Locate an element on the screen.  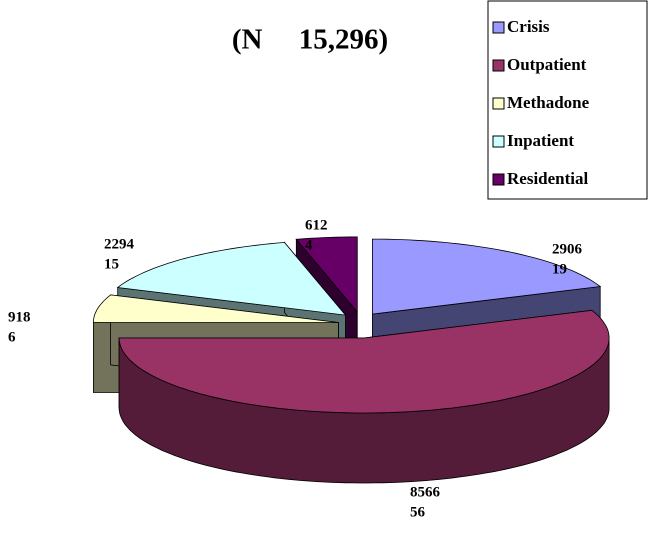
data-label: 918 is located at coordinates (19, 317).